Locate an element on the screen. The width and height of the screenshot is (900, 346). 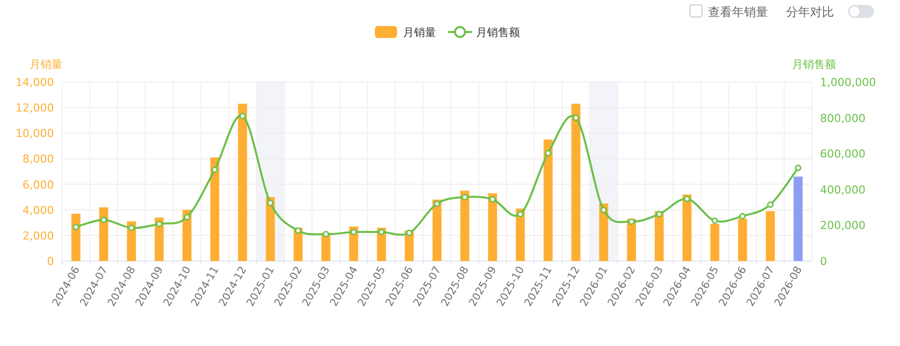
y-axis-title: 月销量 is located at coordinates (46, 64).